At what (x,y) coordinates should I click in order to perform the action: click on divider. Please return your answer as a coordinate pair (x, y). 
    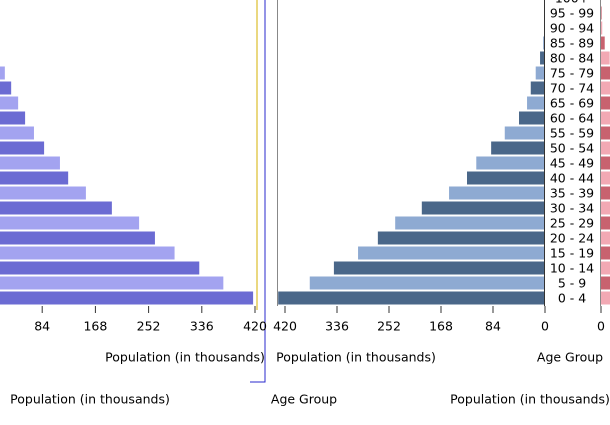
    Looking at the image, I should click on (258, 191).